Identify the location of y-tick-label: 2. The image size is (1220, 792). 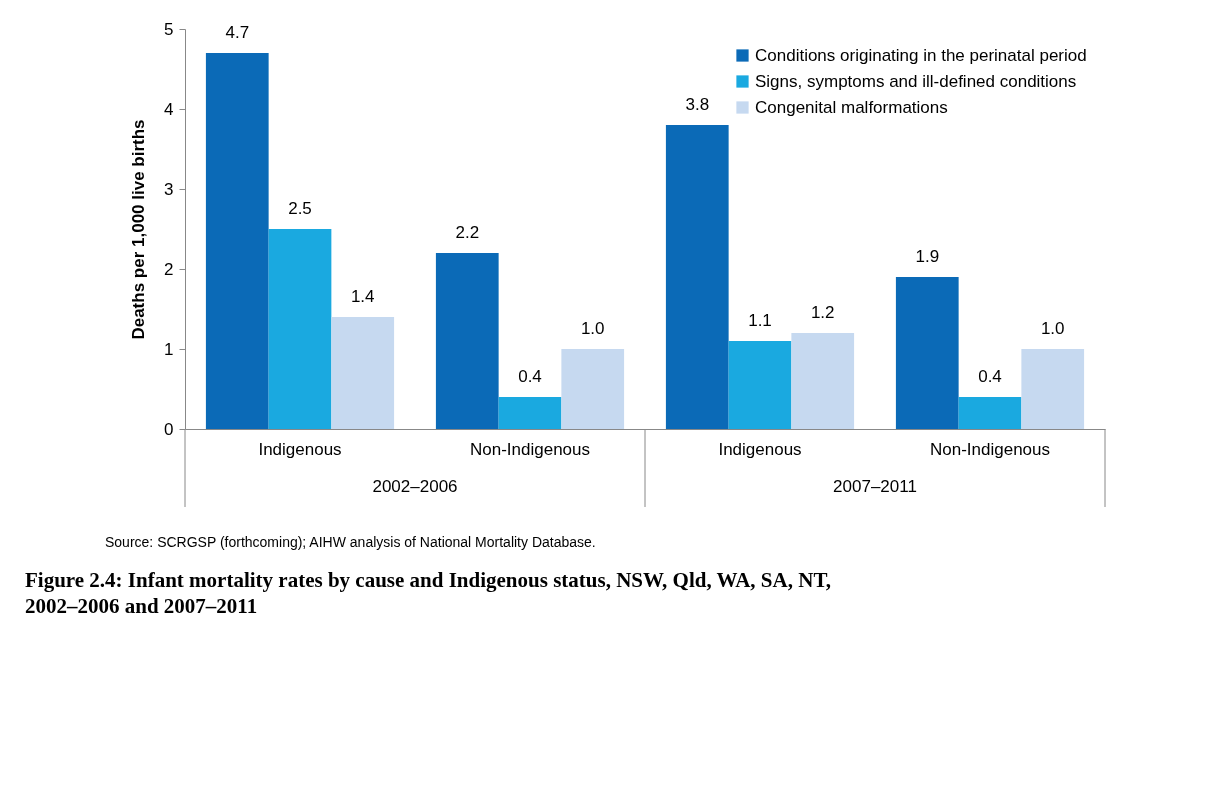
(169, 269).